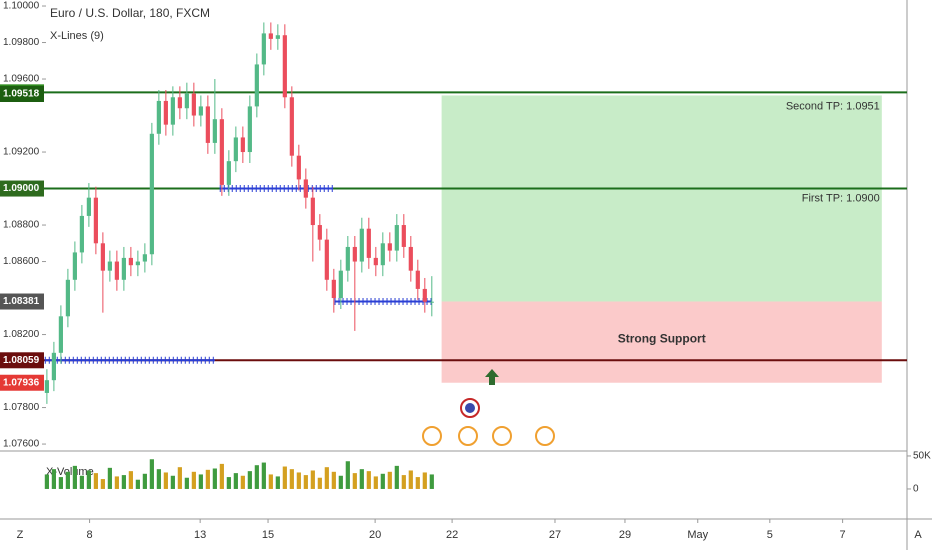 The image size is (932, 550). I want to click on corner-left: Z, so click(20, 535).